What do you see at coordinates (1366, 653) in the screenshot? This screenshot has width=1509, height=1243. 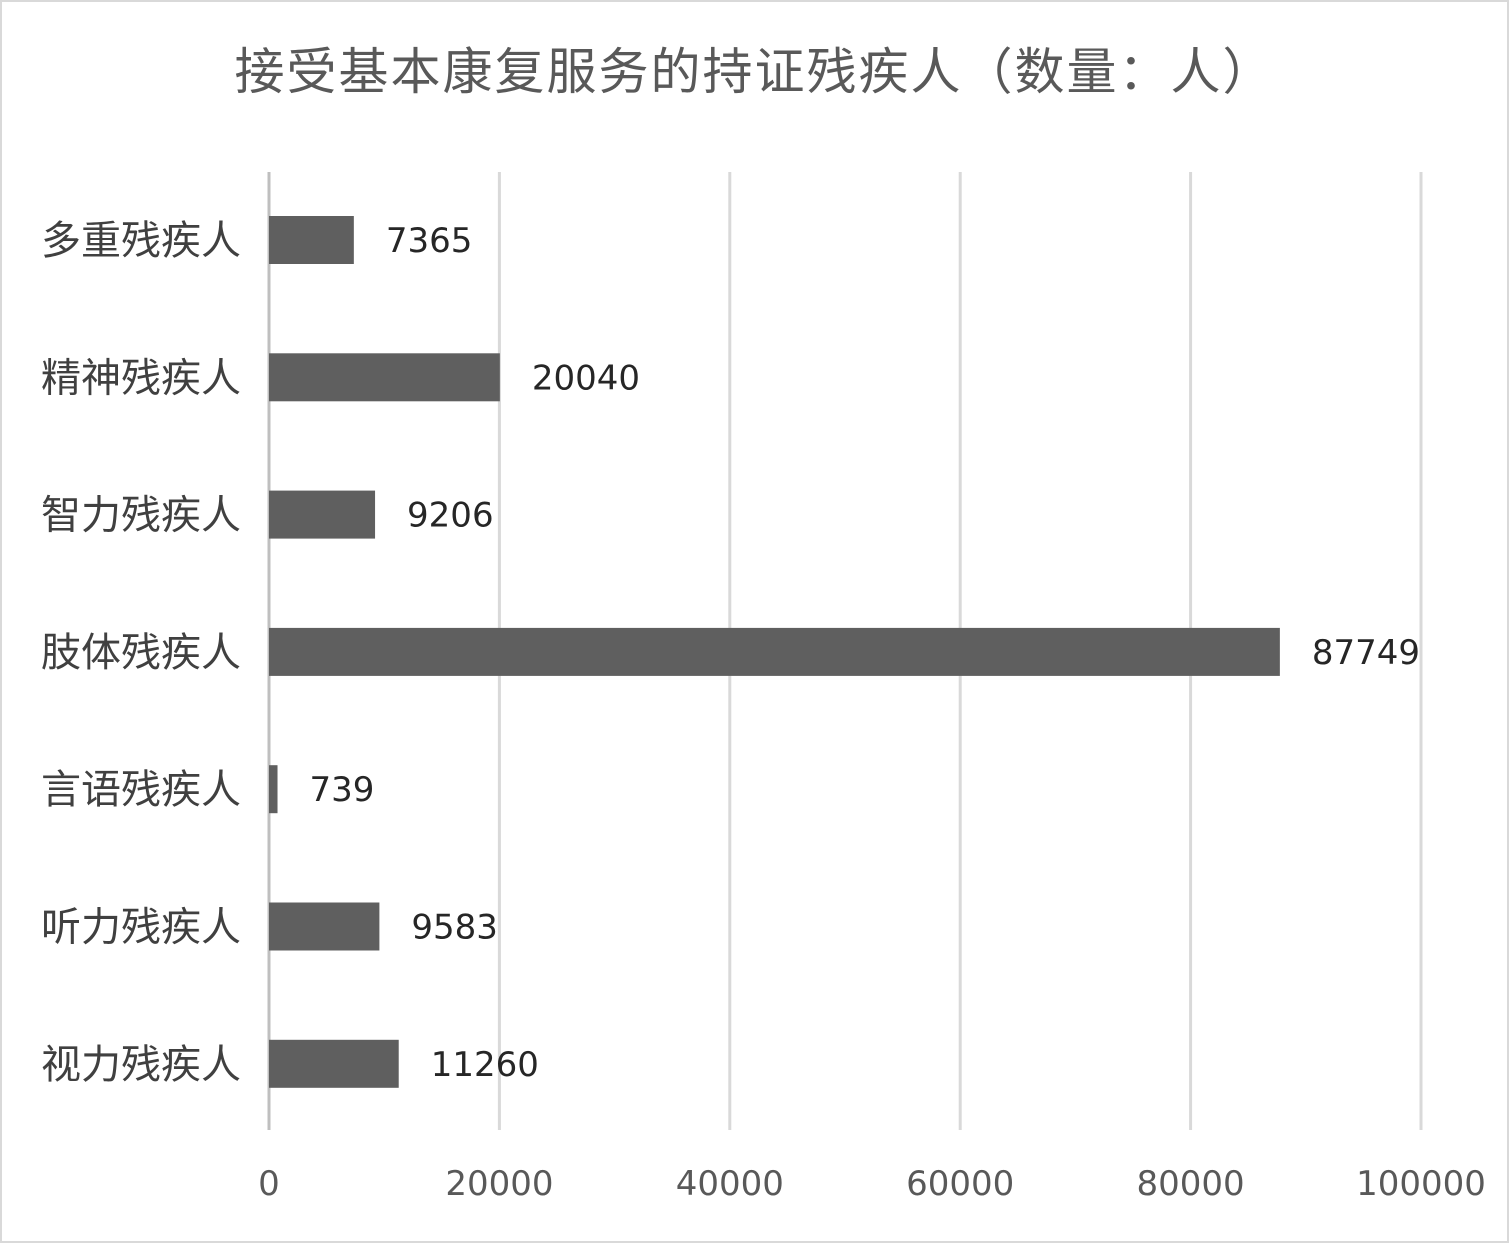 I see `data-label-4: 87749` at bounding box center [1366, 653].